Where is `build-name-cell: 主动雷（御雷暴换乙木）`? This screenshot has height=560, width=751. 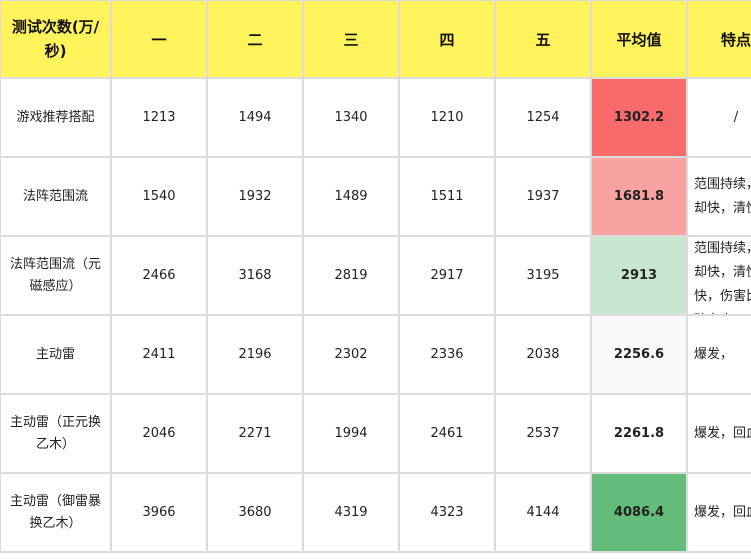
build-name-cell: 主动雷（御雷暴换乙木） is located at coordinates (56, 512).